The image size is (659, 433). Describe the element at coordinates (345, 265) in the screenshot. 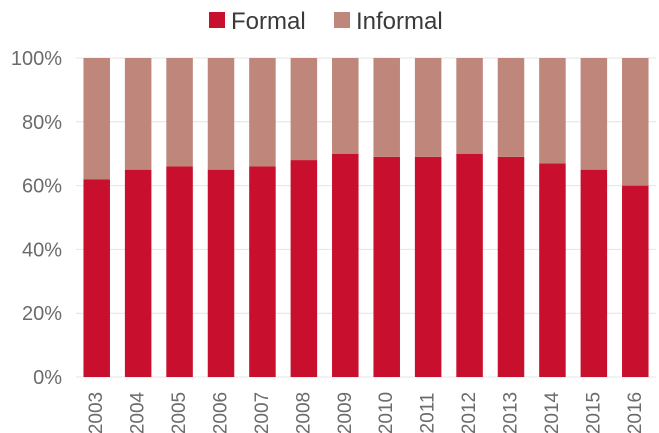

I see `bar-formal-2009` at that location.